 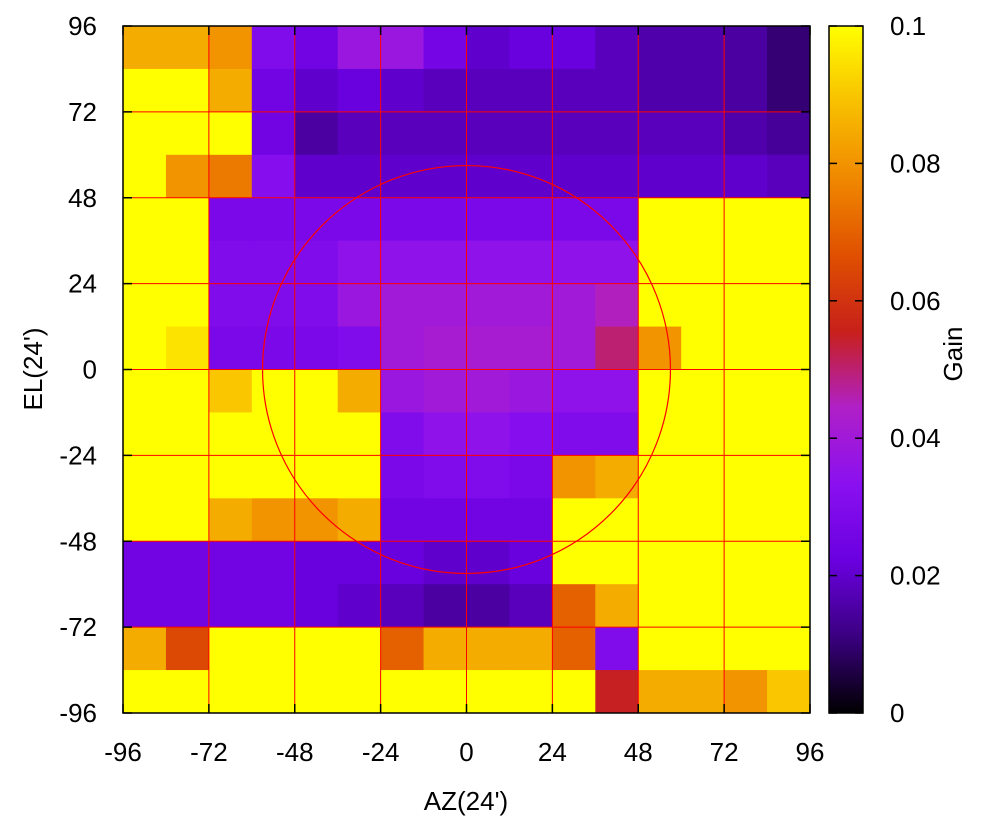 I want to click on x-tick-label: -96, so click(x=123, y=752).